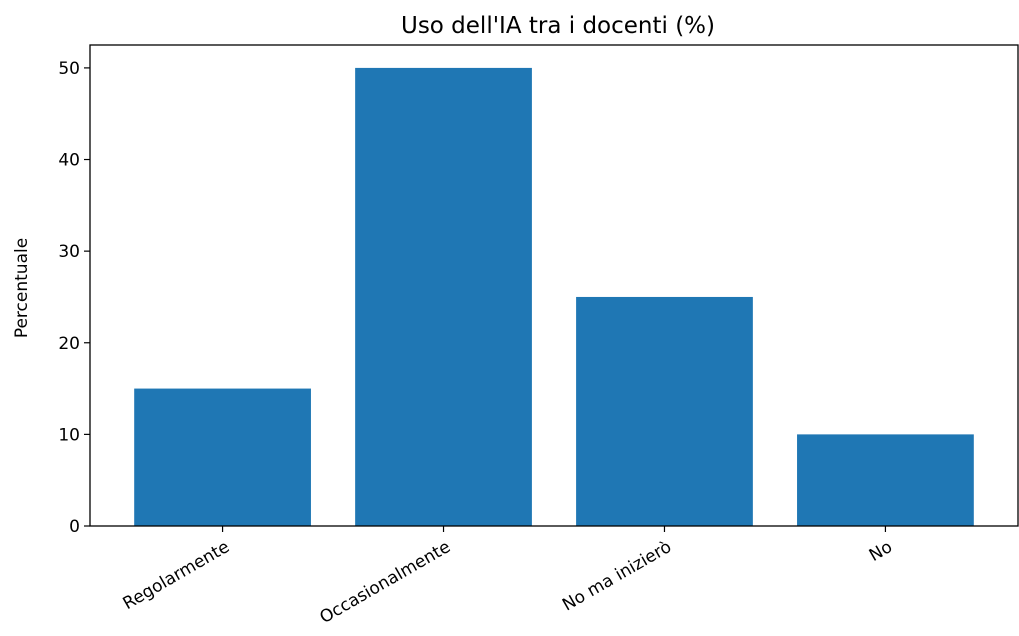 Image resolution: width=1019 pixels, height=636 pixels. What do you see at coordinates (74, 298) in the screenshot?
I see `y-axis-ticks: 0 10 20 30 40 50` at bounding box center [74, 298].